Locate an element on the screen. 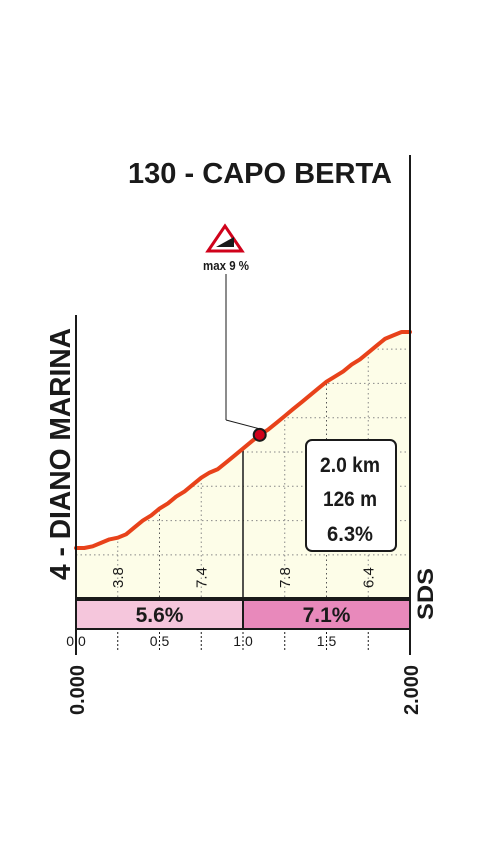 Image resolution: width=477 pixels, height=852 pixels. slope-icon is located at coordinates (225, 242).